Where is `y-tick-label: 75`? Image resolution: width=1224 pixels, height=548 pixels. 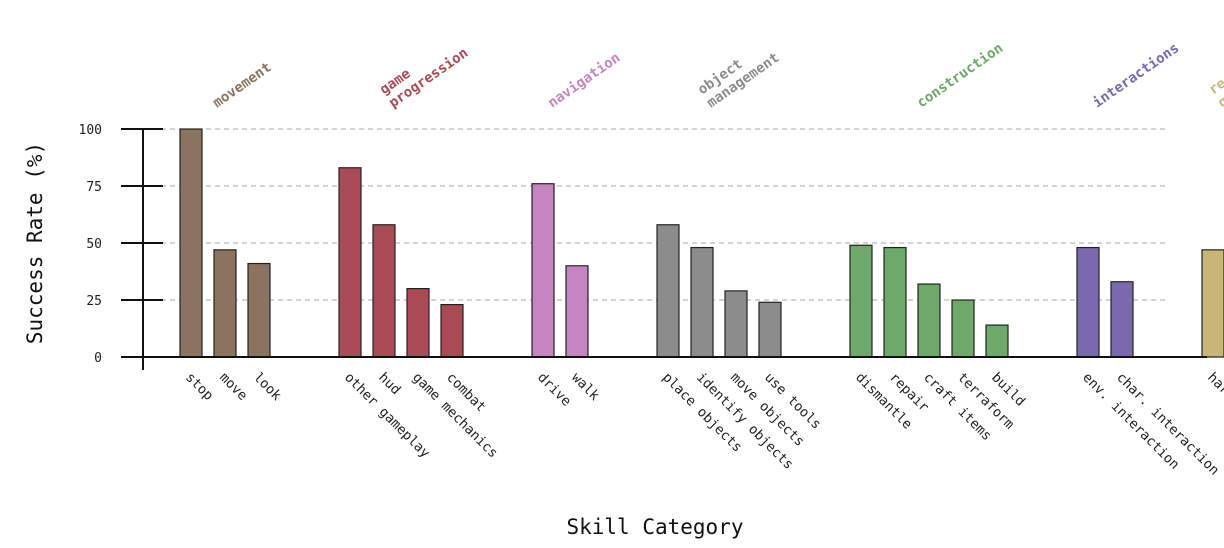
y-tick-label: 75 is located at coordinates (94, 187).